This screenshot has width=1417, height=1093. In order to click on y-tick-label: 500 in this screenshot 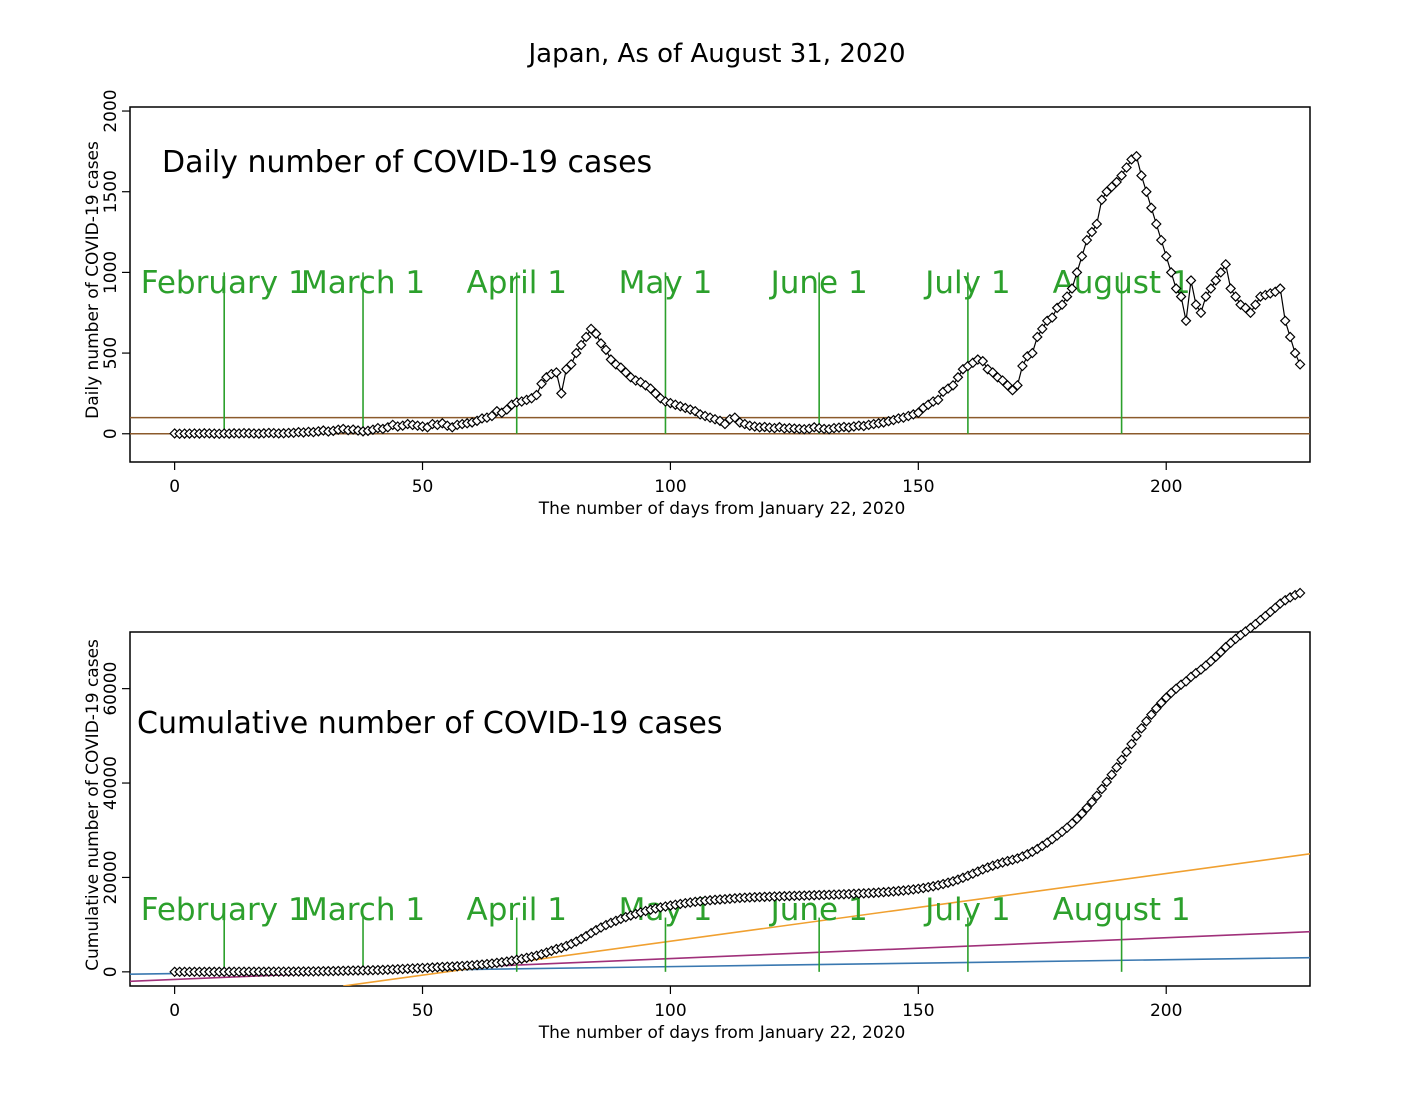, I will do `click(111, 353)`.